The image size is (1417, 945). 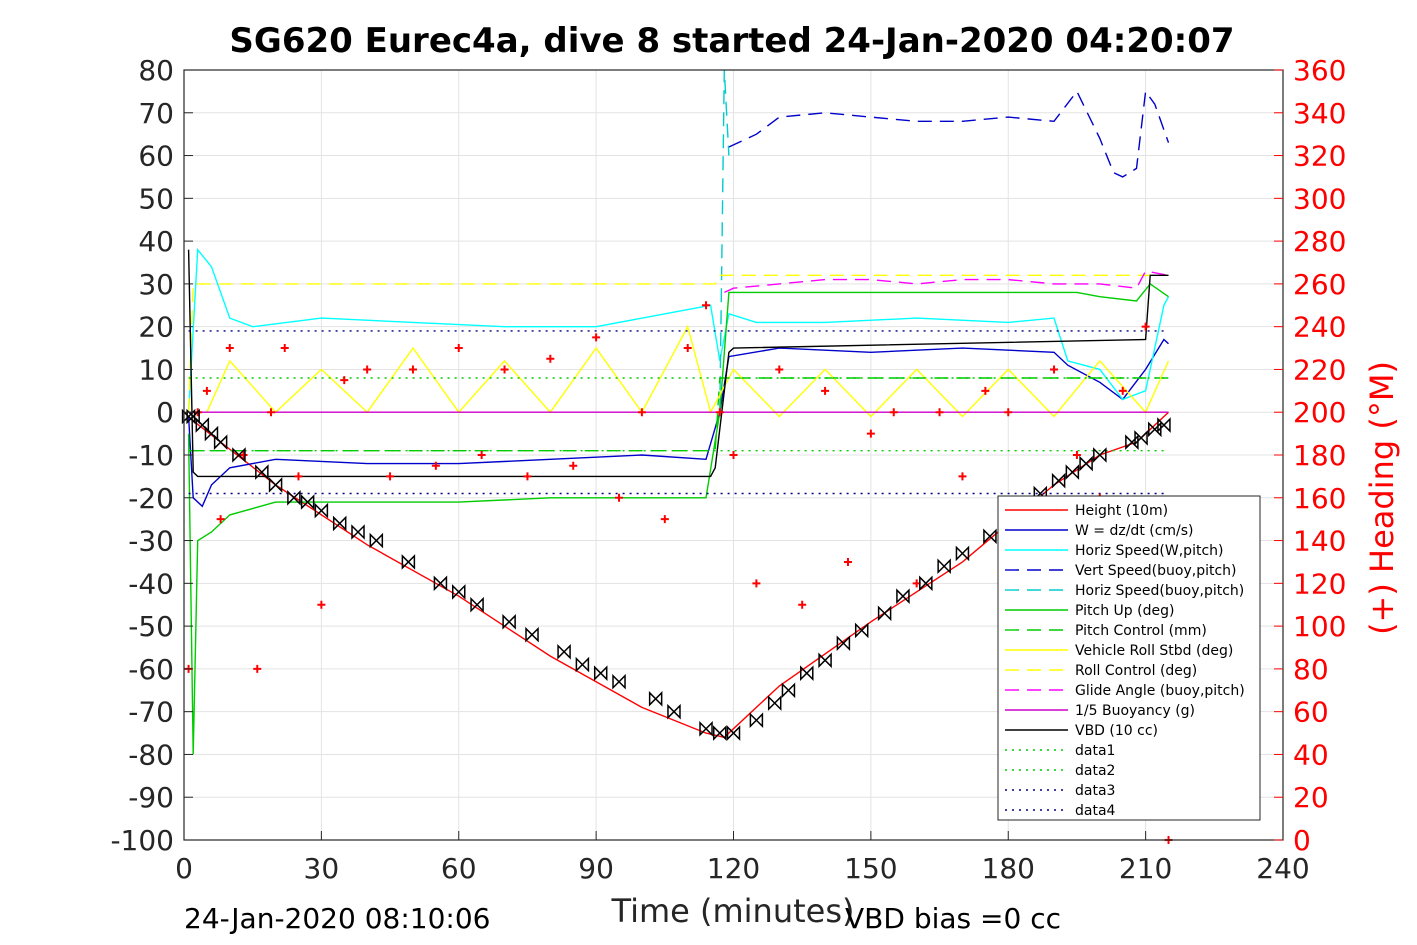 I want to click on legend-label-3: Vert Speed(buoy,pitch), so click(x=1156, y=571).